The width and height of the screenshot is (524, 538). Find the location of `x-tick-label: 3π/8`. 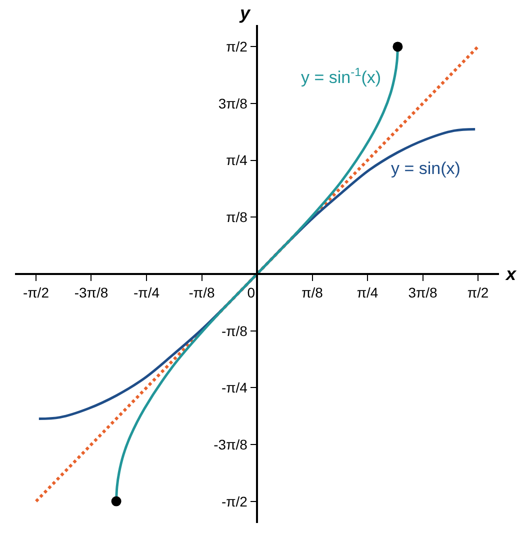

x-tick-label: 3π/8 is located at coordinates (423, 292).